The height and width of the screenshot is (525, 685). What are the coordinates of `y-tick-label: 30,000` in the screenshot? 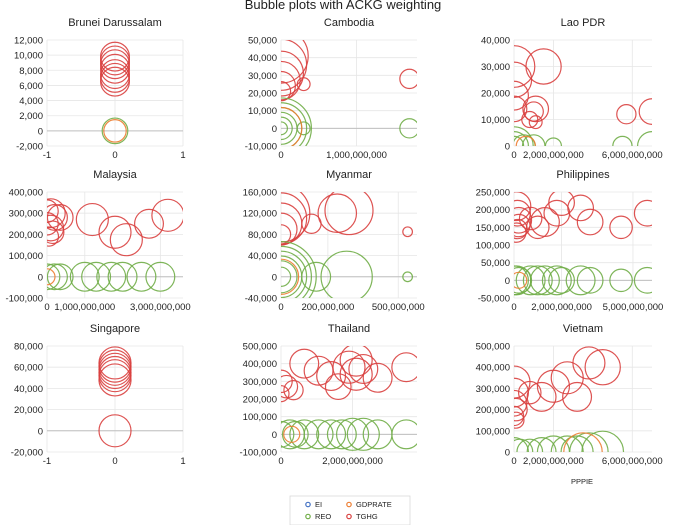 It's located at (262, 76).